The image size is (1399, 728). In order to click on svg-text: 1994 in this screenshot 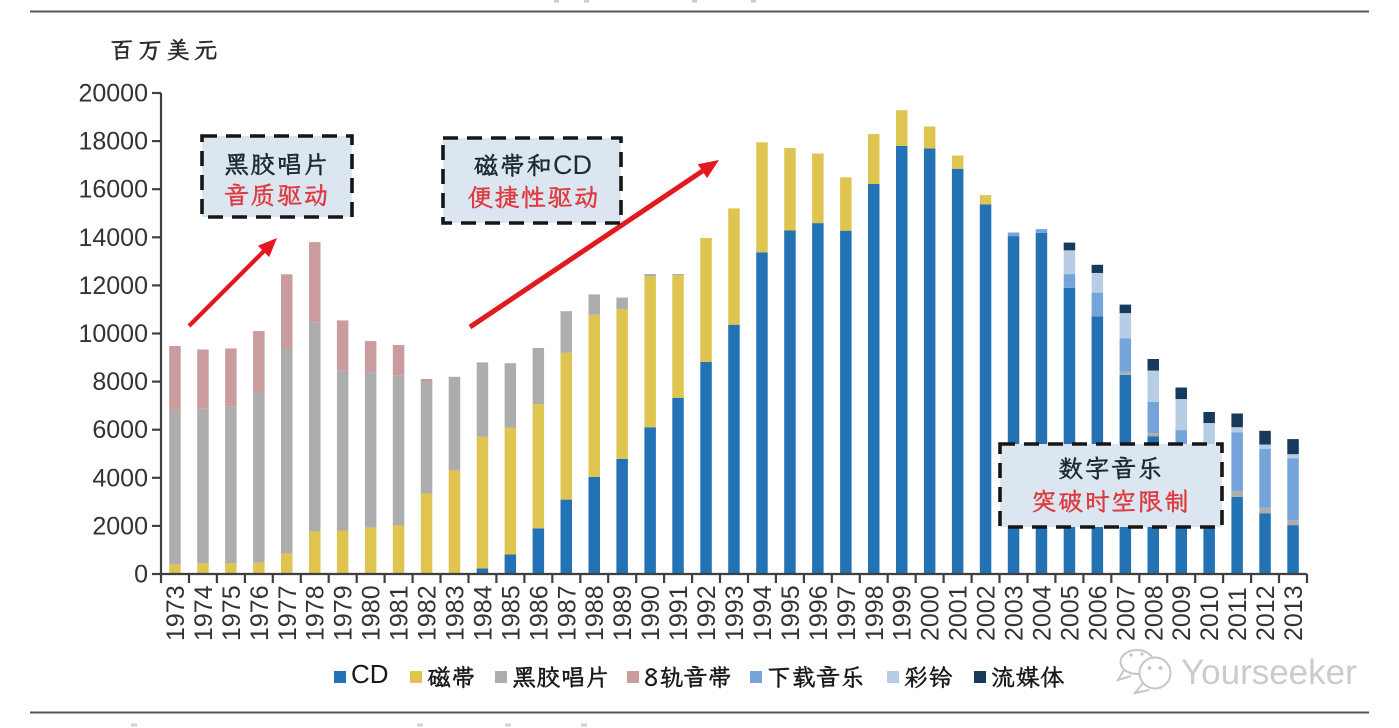, I will do `click(763, 613)`.